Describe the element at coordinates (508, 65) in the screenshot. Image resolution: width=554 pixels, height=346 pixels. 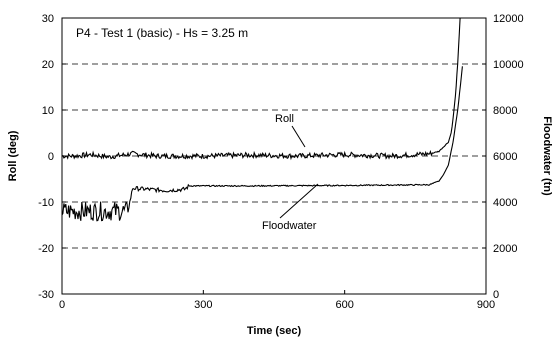
I see `y-right-tick-label: 10000` at that location.